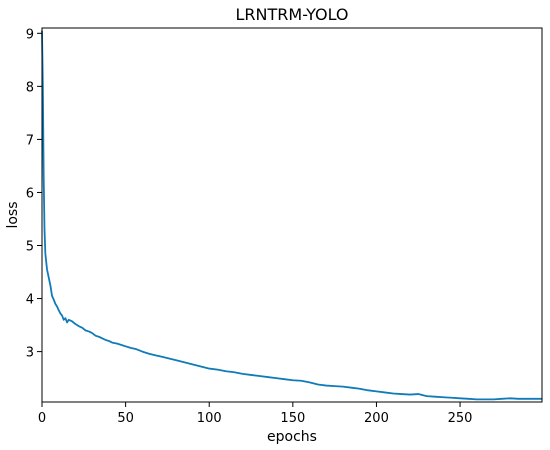 This screenshot has width=550, height=450. What do you see at coordinates (209, 418) in the screenshot?
I see `x-tick-label: 100` at bounding box center [209, 418].